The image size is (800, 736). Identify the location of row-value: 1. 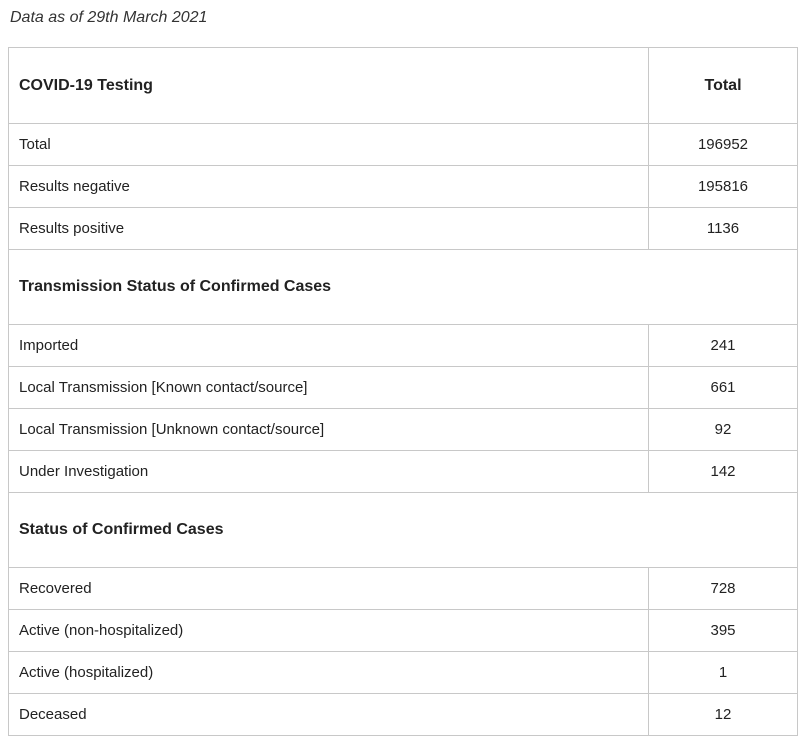
(723, 672).